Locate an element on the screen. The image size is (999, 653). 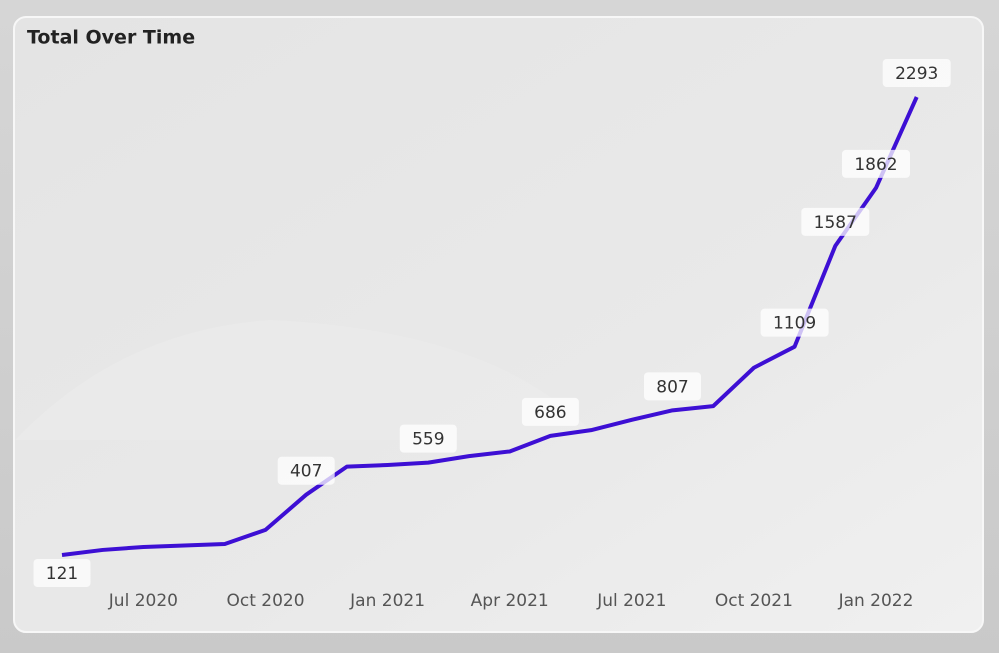
x-tick-label: Jan 2022 is located at coordinates (876, 601).